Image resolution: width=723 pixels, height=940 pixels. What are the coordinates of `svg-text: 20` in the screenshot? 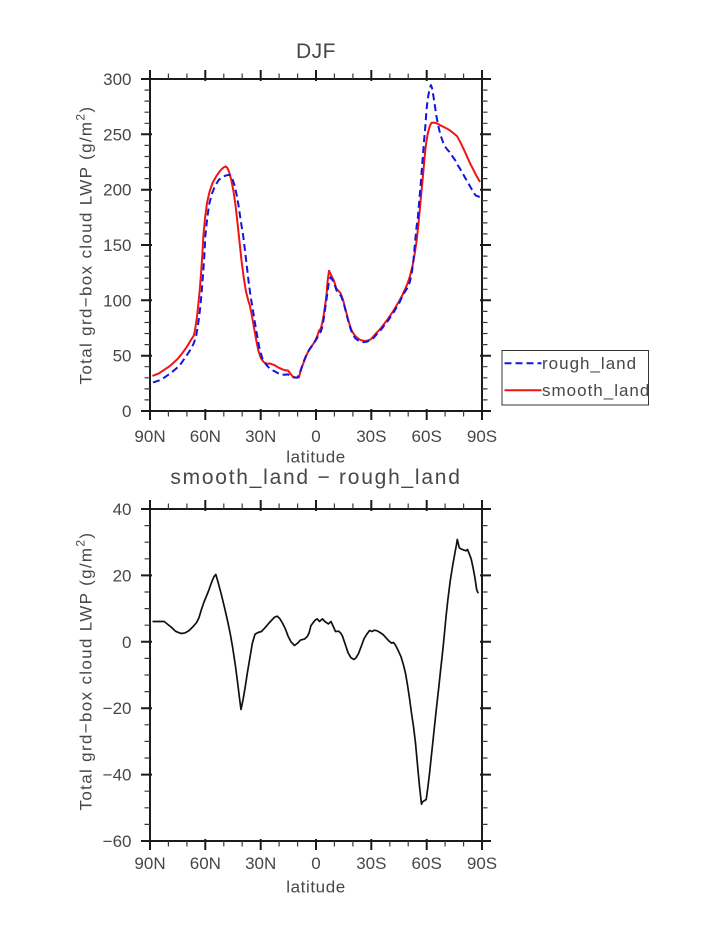 It's located at (122, 575).